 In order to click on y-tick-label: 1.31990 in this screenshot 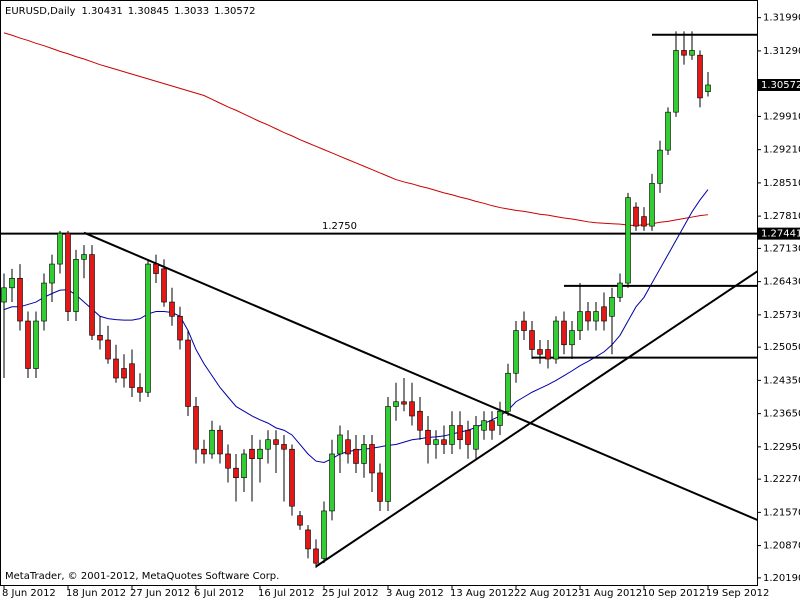, I will do `click(781, 18)`.